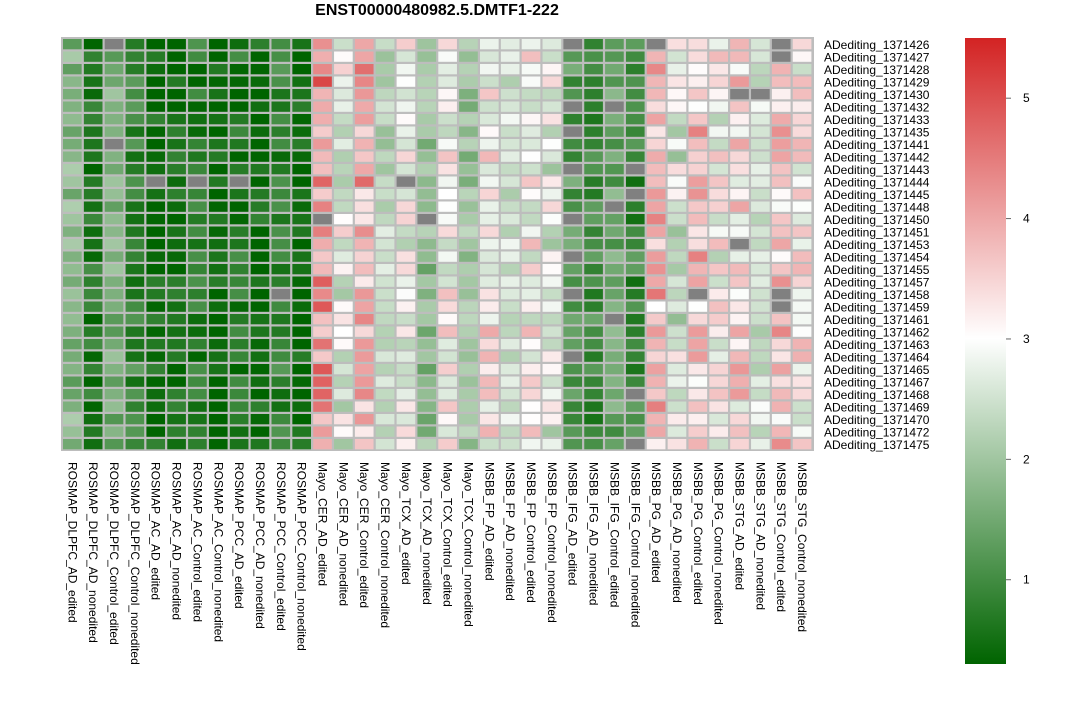 The image size is (1066, 703). Describe the element at coordinates (281, 546) in the screenshot. I see `column-label: ROSMAP_PCC_Control_edited` at that location.